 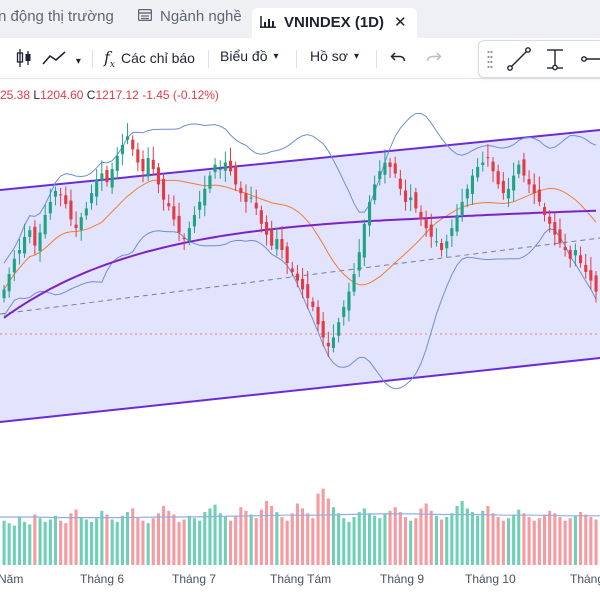 I want to click on trend-line-icon, so click(x=519, y=61).